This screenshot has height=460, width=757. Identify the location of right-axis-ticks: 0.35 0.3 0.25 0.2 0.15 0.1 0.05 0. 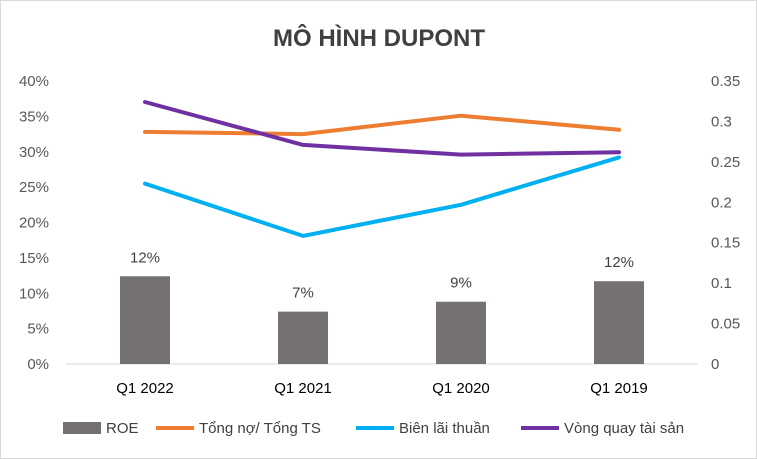
(725, 223).